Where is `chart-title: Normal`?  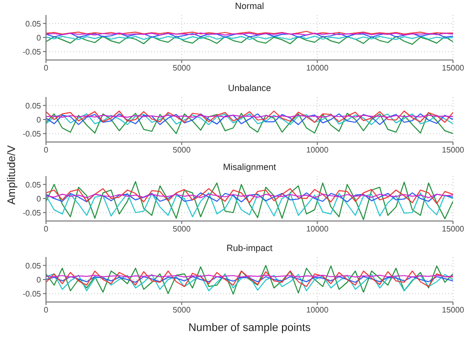 chart-title: Normal is located at coordinates (249, 6).